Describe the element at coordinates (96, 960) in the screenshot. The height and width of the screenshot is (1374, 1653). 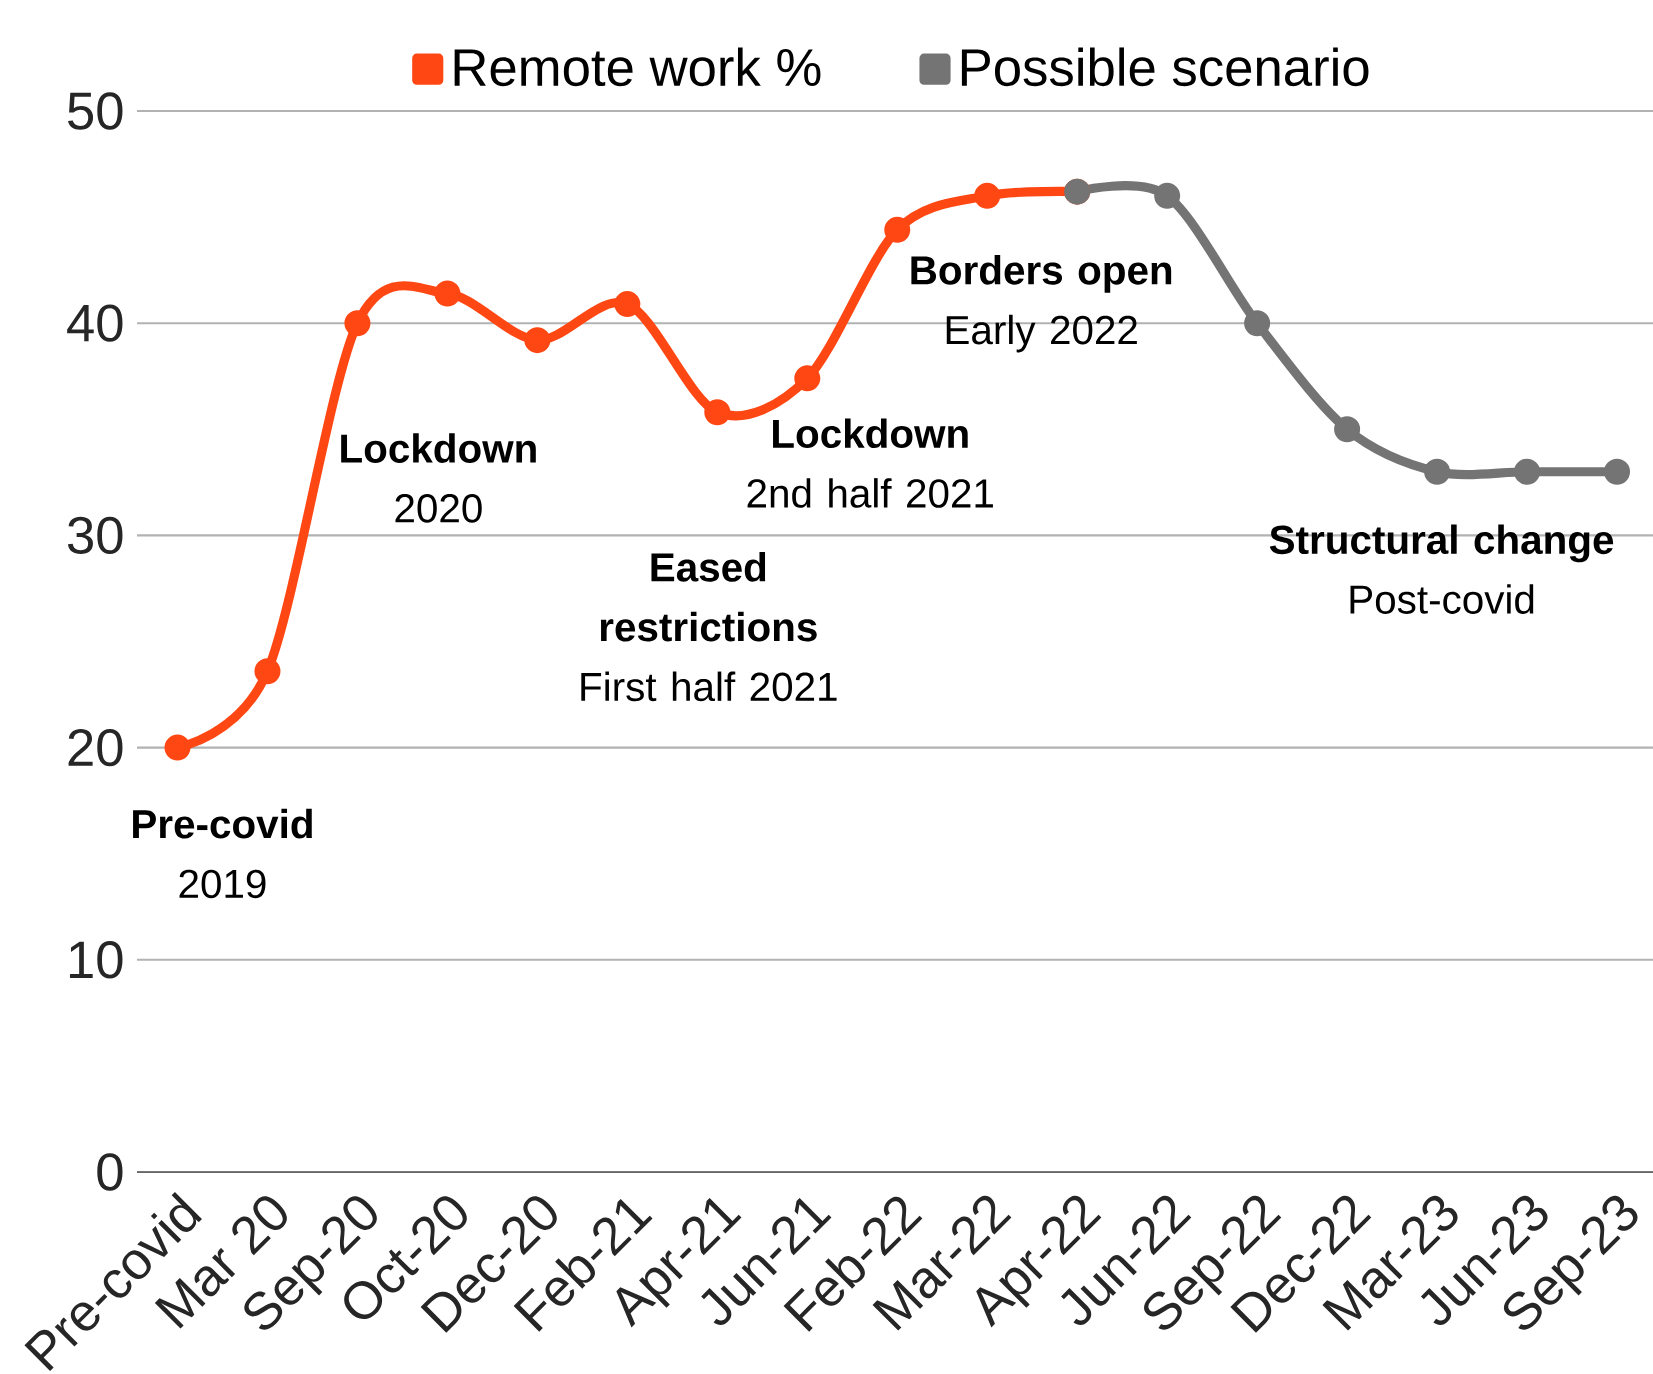
I see `y-tick-label: 10` at that location.